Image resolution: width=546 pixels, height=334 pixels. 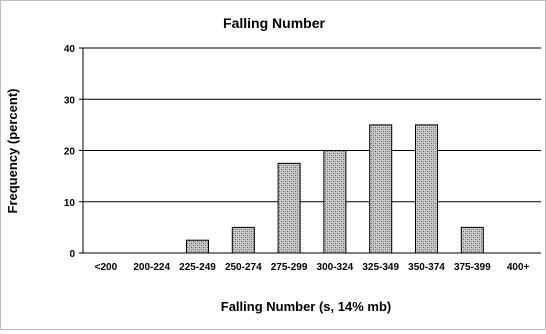 I want to click on y-tick-label: 0, so click(x=72, y=254).